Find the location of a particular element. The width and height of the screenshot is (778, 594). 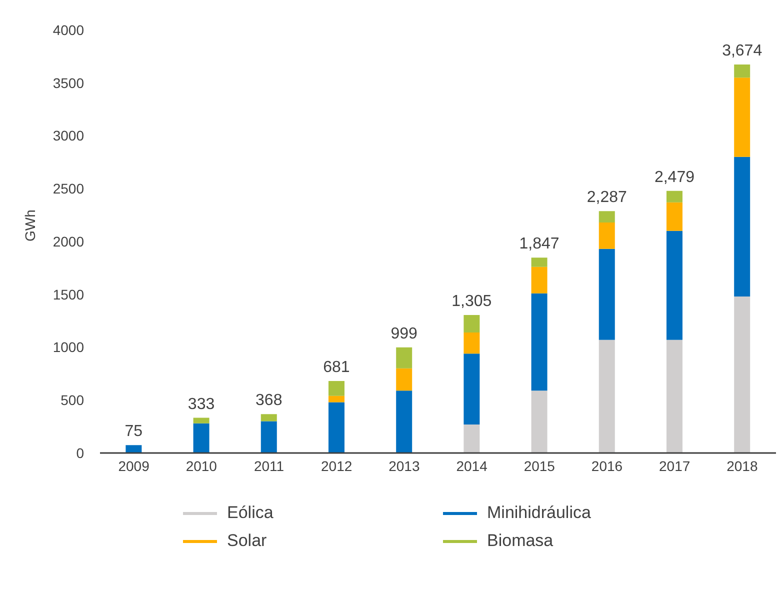

x-tick-label: 2018 is located at coordinates (742, 466).